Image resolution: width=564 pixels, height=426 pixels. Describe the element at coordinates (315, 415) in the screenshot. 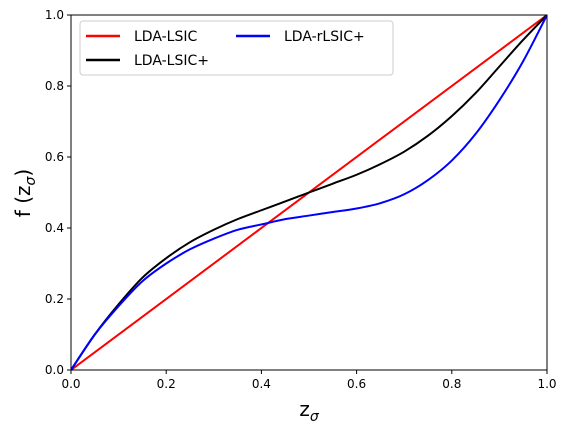

I see `x-axis-label-subscript: σ` at that location.